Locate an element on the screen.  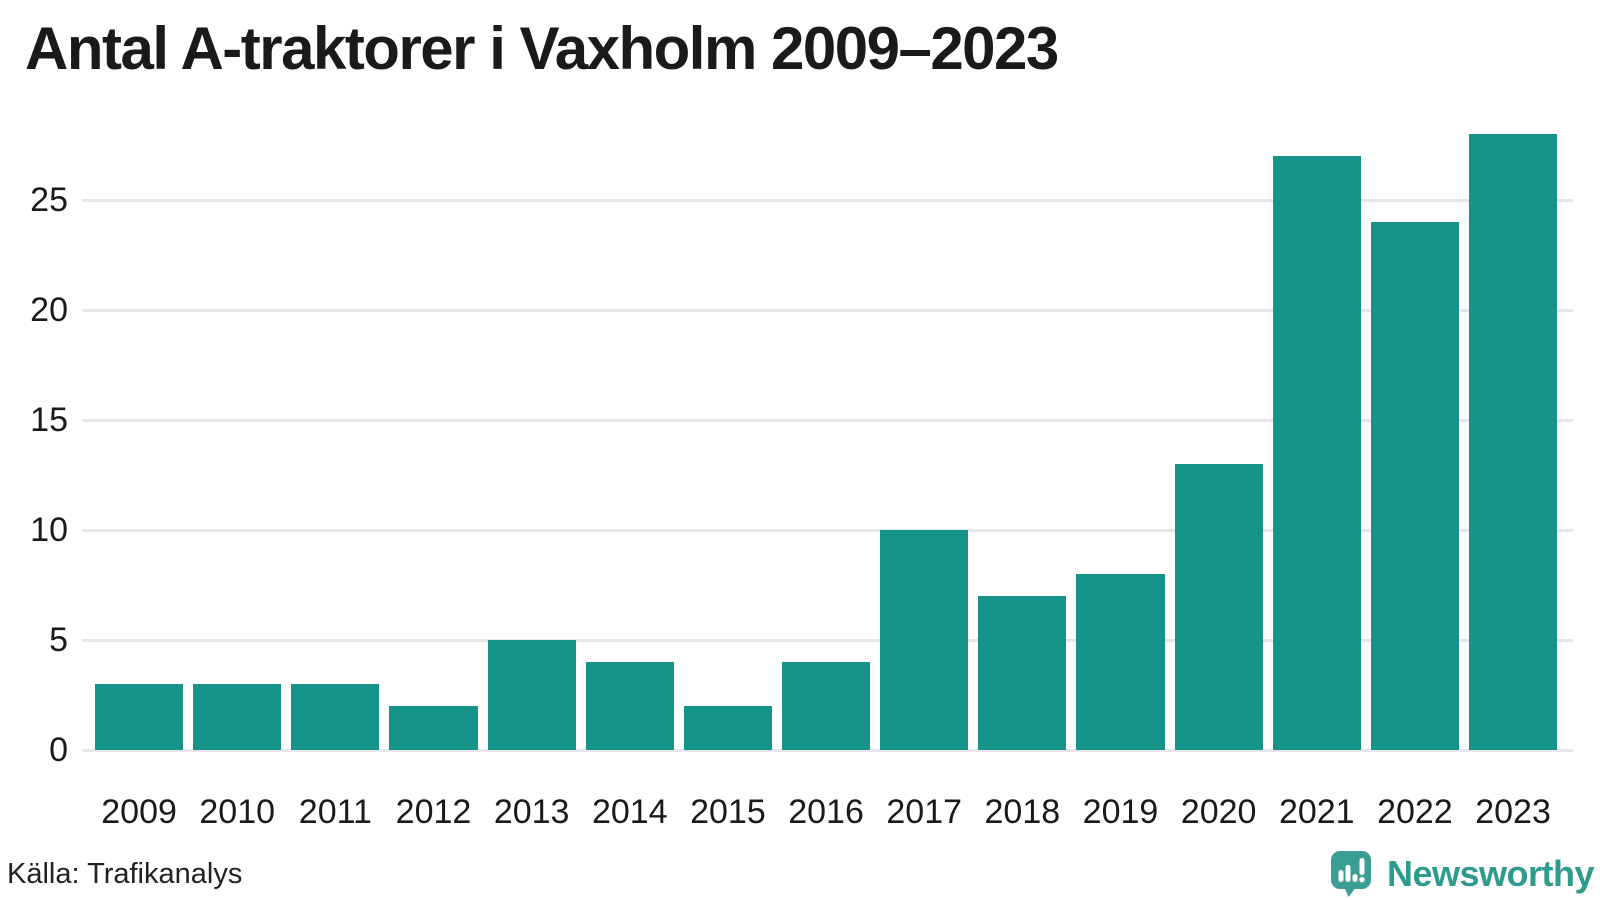
y-tick-label-15: 15 is located at coordinates (49, 420).